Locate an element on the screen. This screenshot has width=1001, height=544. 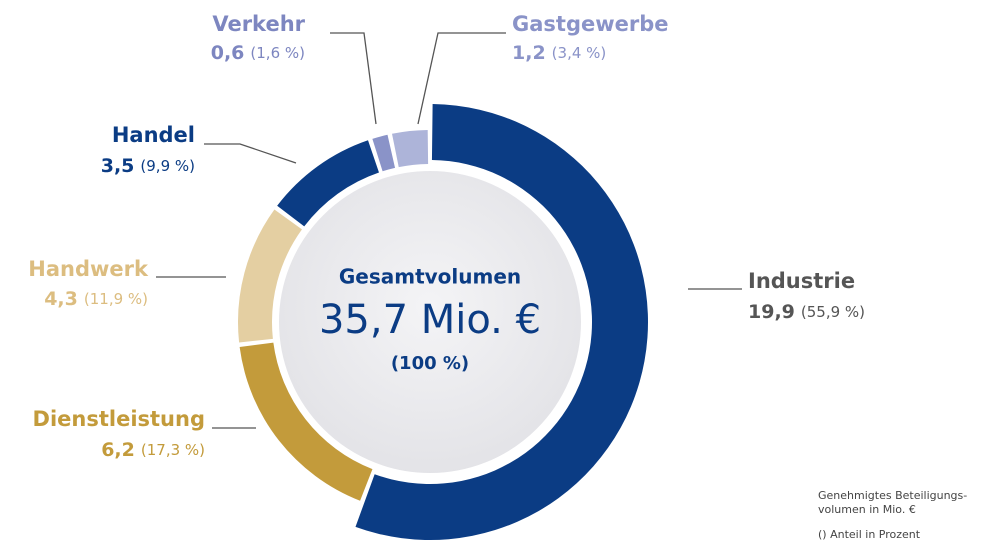
category-label: Verkehr is located at coordinates (258, 24).